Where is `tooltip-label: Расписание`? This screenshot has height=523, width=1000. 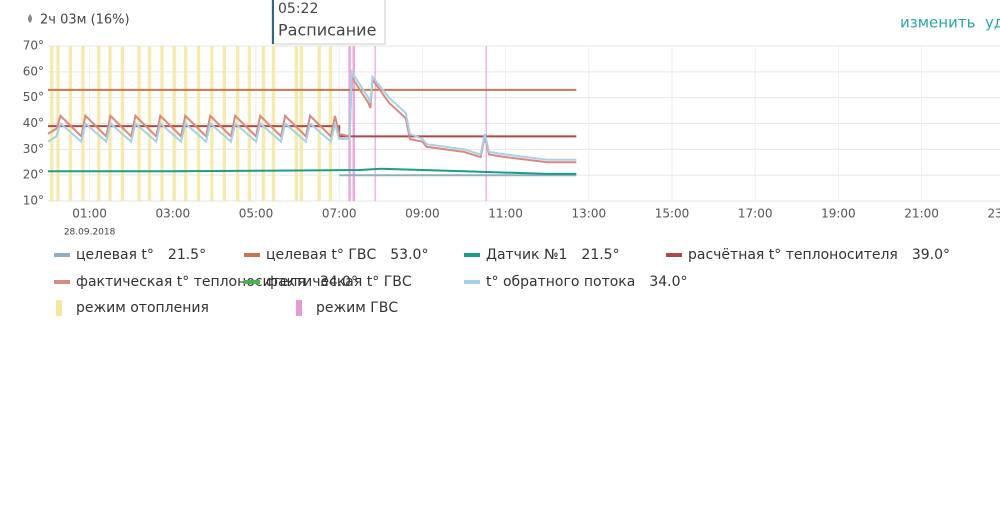
tooltip-label: Расписание is located at coordinates (327, 30).